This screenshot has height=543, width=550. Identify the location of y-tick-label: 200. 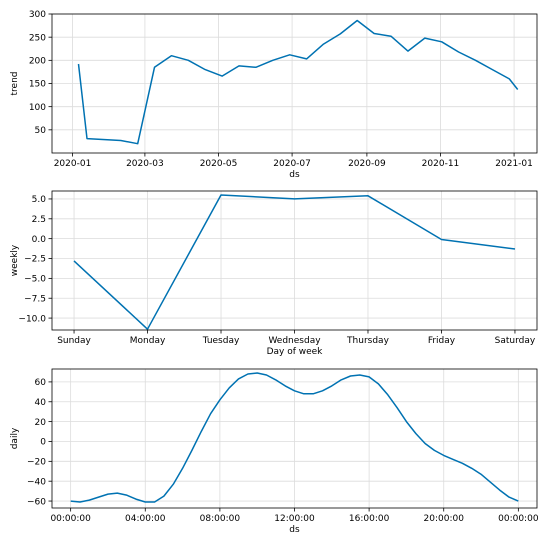
(37, 62).